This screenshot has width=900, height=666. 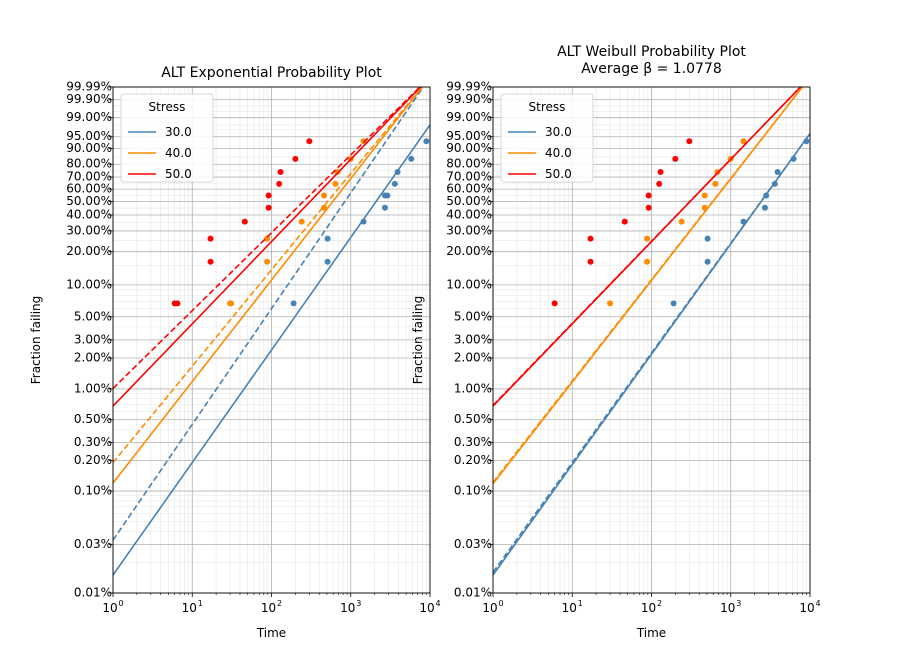 I want to click on y-tick-label: 0.03%, so click(x=473, y=544).